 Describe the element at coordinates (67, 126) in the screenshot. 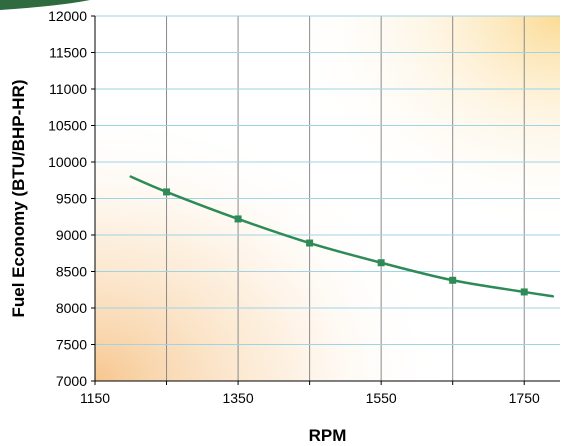

I see `y-tick-label: 10500` at that location.